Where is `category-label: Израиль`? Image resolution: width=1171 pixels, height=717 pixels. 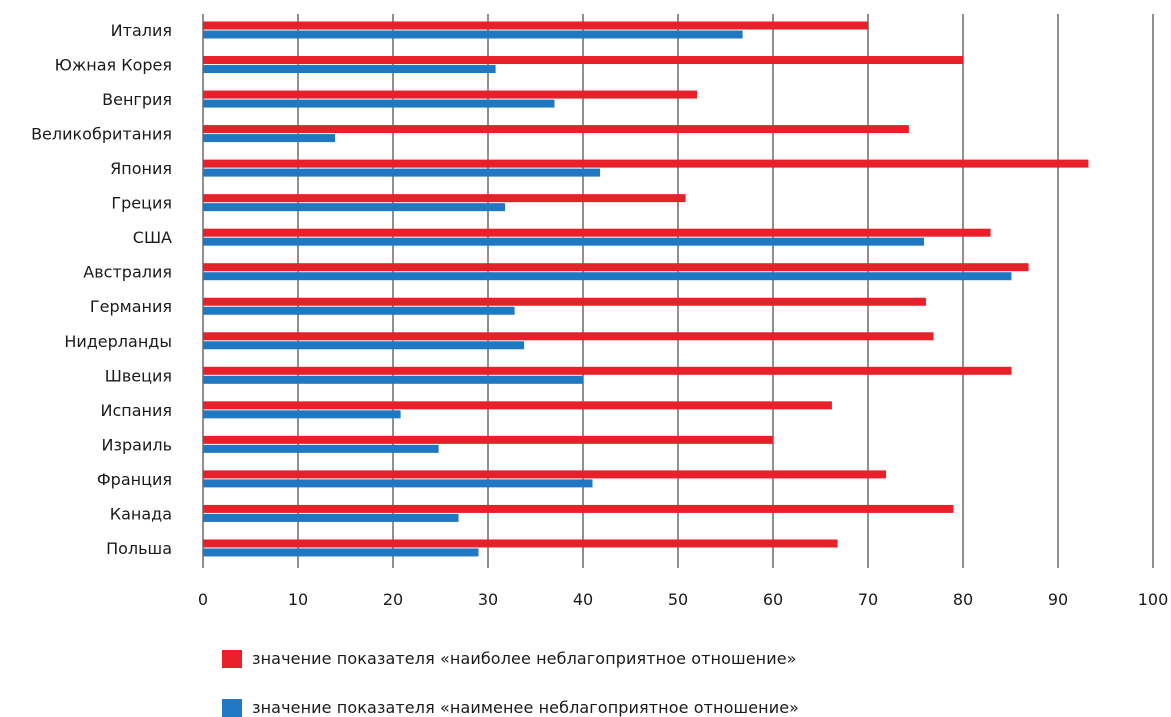
category-label: Израиль is located at coordinates (137, 444).